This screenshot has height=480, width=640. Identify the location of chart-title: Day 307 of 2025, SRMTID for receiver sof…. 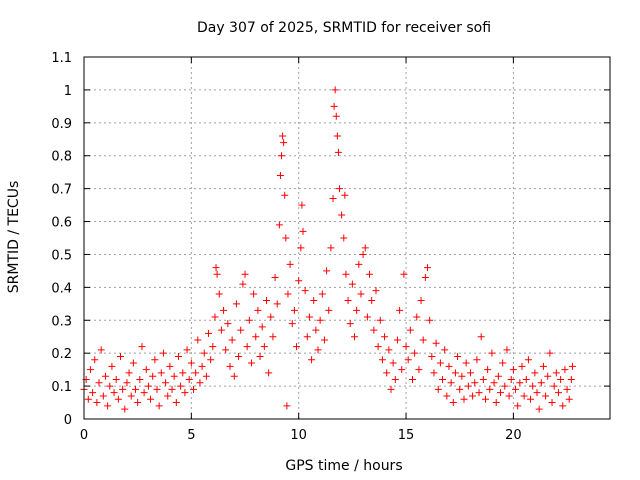
(344, 28).